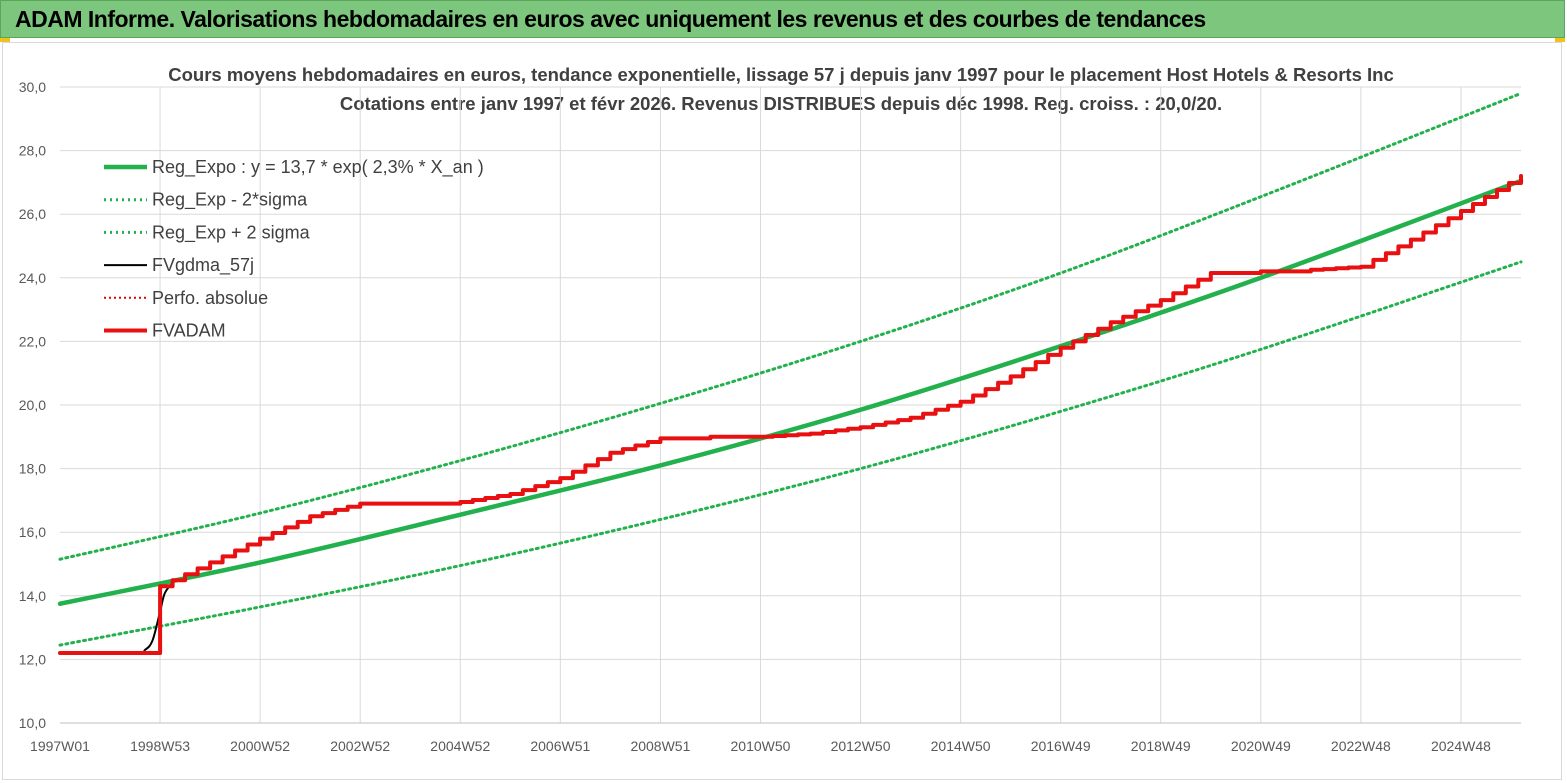 Image resolution: width=1567 pixels, height=783 pixels. I want to click on x-tick-label: 2024W48, so click(1461, 746).